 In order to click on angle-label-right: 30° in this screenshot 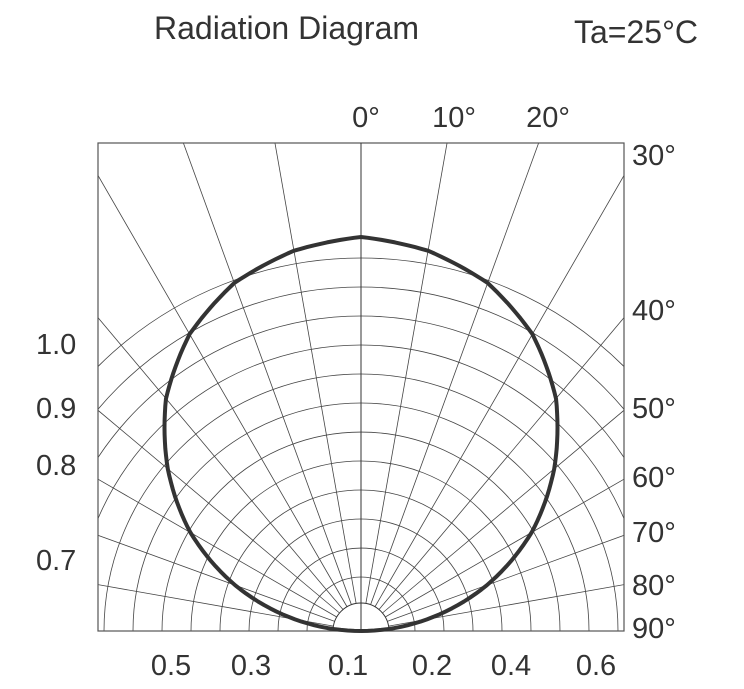, I will do `click(654, 156)`.